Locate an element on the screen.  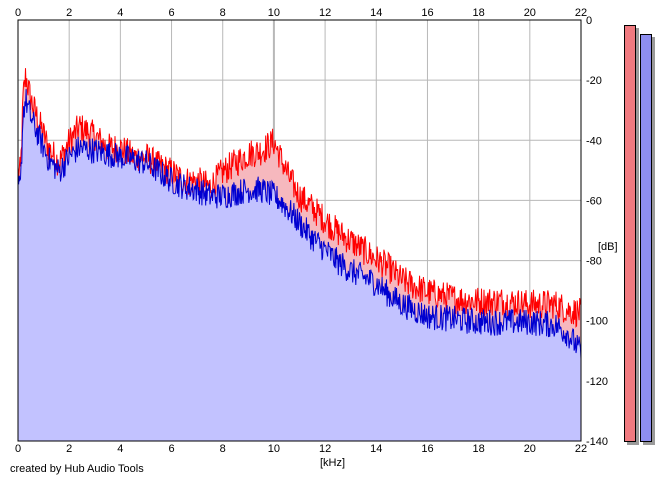
x-tick-label-bottom: 0 is located at coordinates (18, 449).